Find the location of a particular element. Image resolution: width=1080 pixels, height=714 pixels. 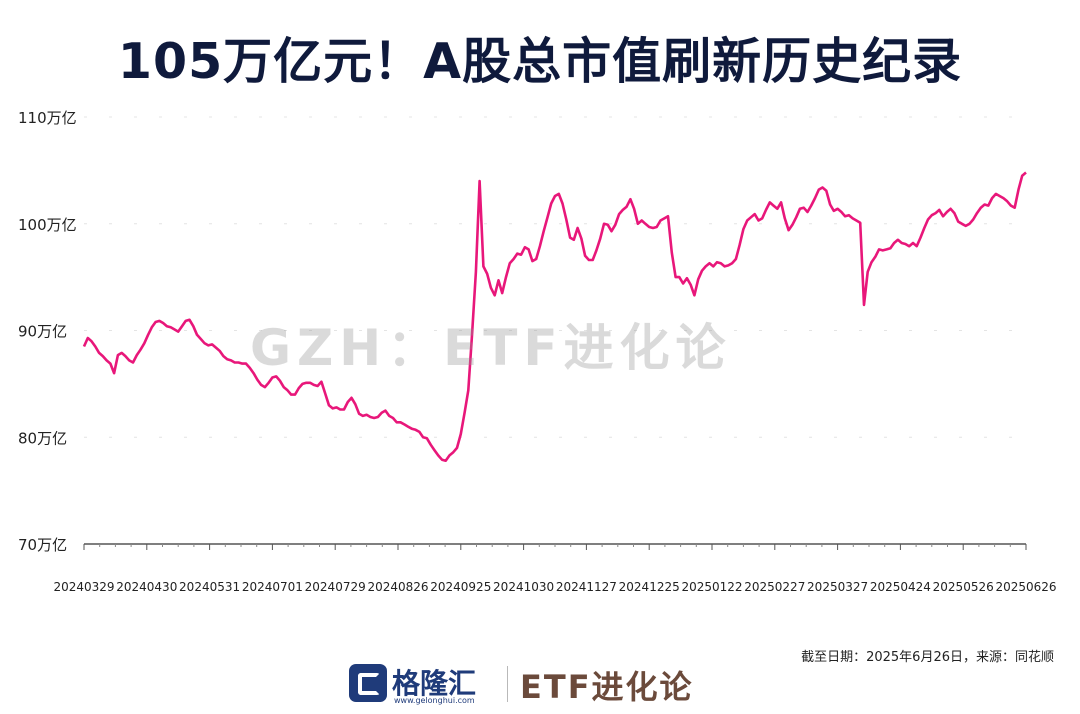

y-tick-label: 70万亿 is located at coordinates (42, 545).